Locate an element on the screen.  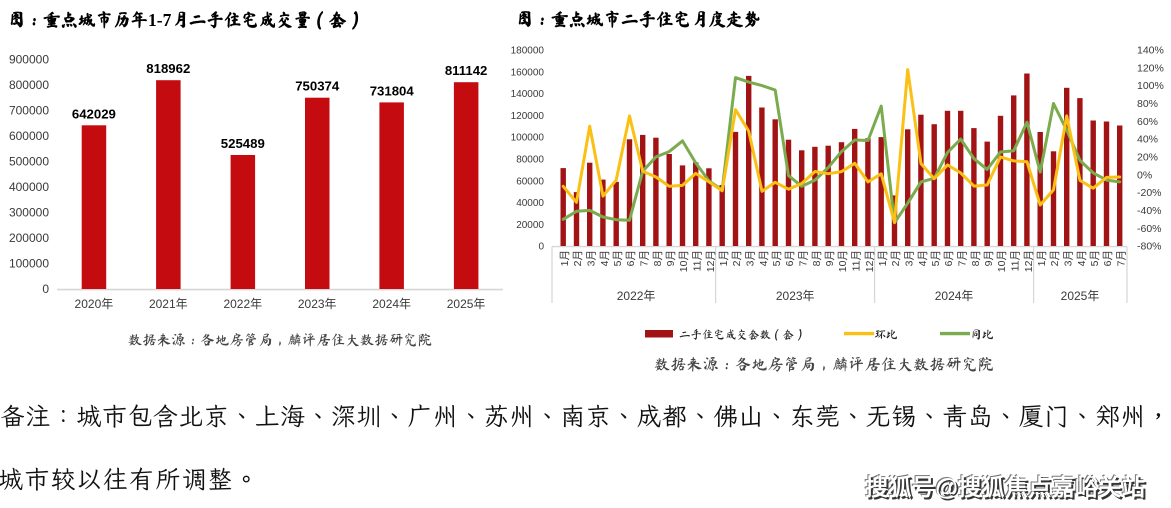
svg-text: 525489 is located at coordinates (243, 143).